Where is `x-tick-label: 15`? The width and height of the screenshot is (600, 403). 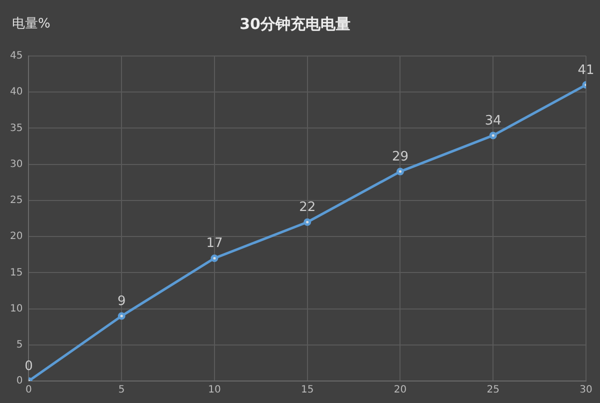 x-tick-label: 15 is located at coordinates (307, 390).